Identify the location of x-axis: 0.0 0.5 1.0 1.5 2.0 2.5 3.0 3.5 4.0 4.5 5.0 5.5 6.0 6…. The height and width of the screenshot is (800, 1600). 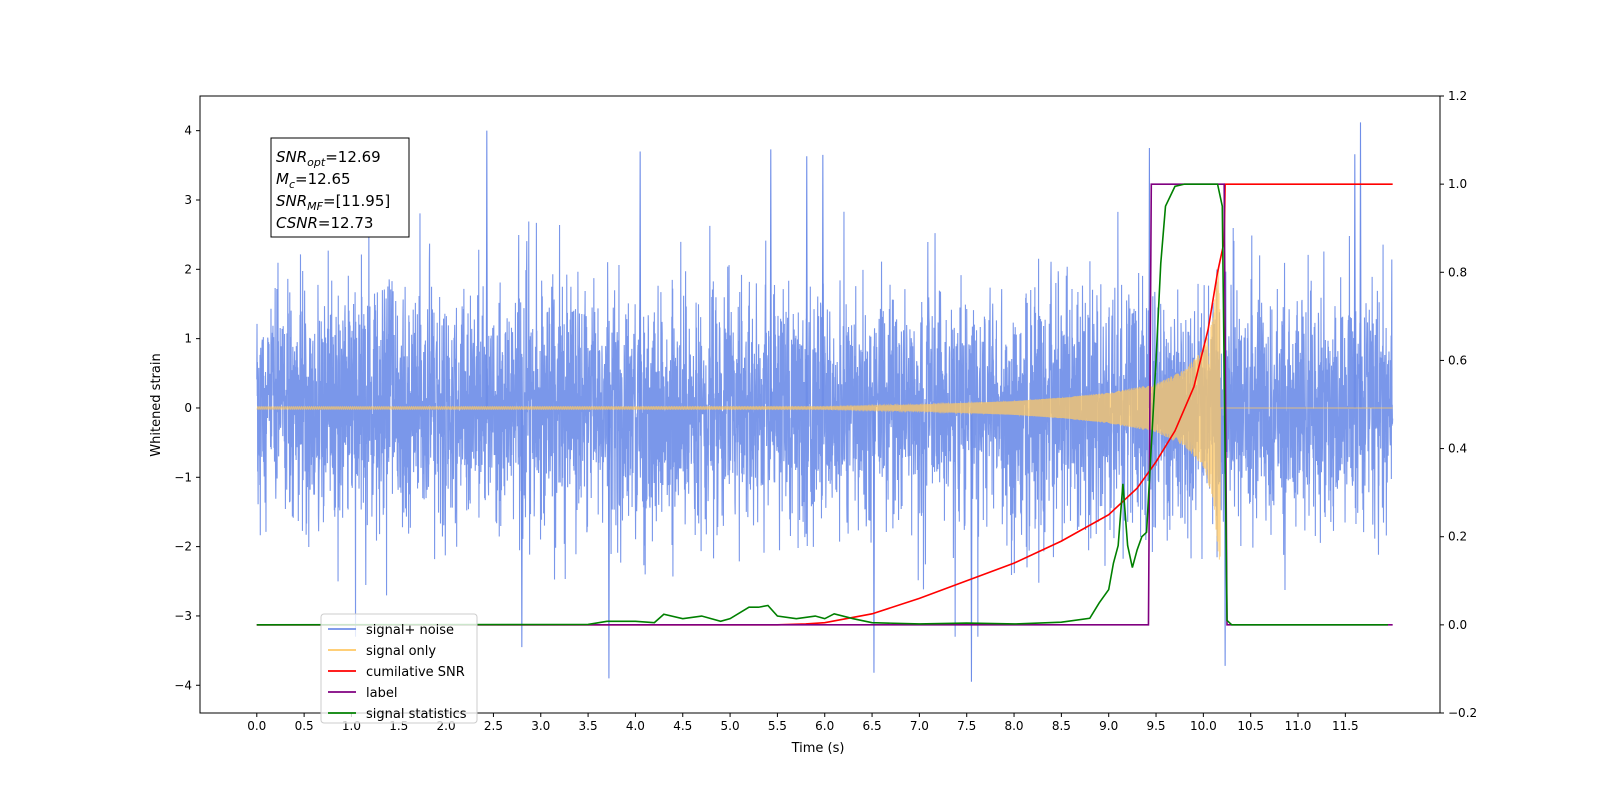
(803, 723).